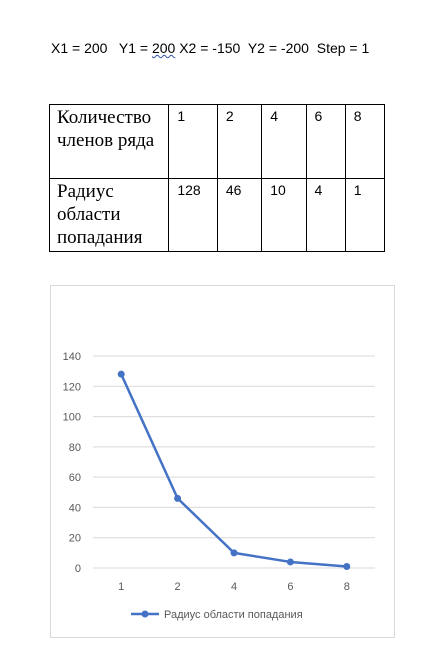 This screenshot has height=658, width=422. Describe the element at coordinates (325, 141) in the screenshot. I see `table-cell: 6` at that location.